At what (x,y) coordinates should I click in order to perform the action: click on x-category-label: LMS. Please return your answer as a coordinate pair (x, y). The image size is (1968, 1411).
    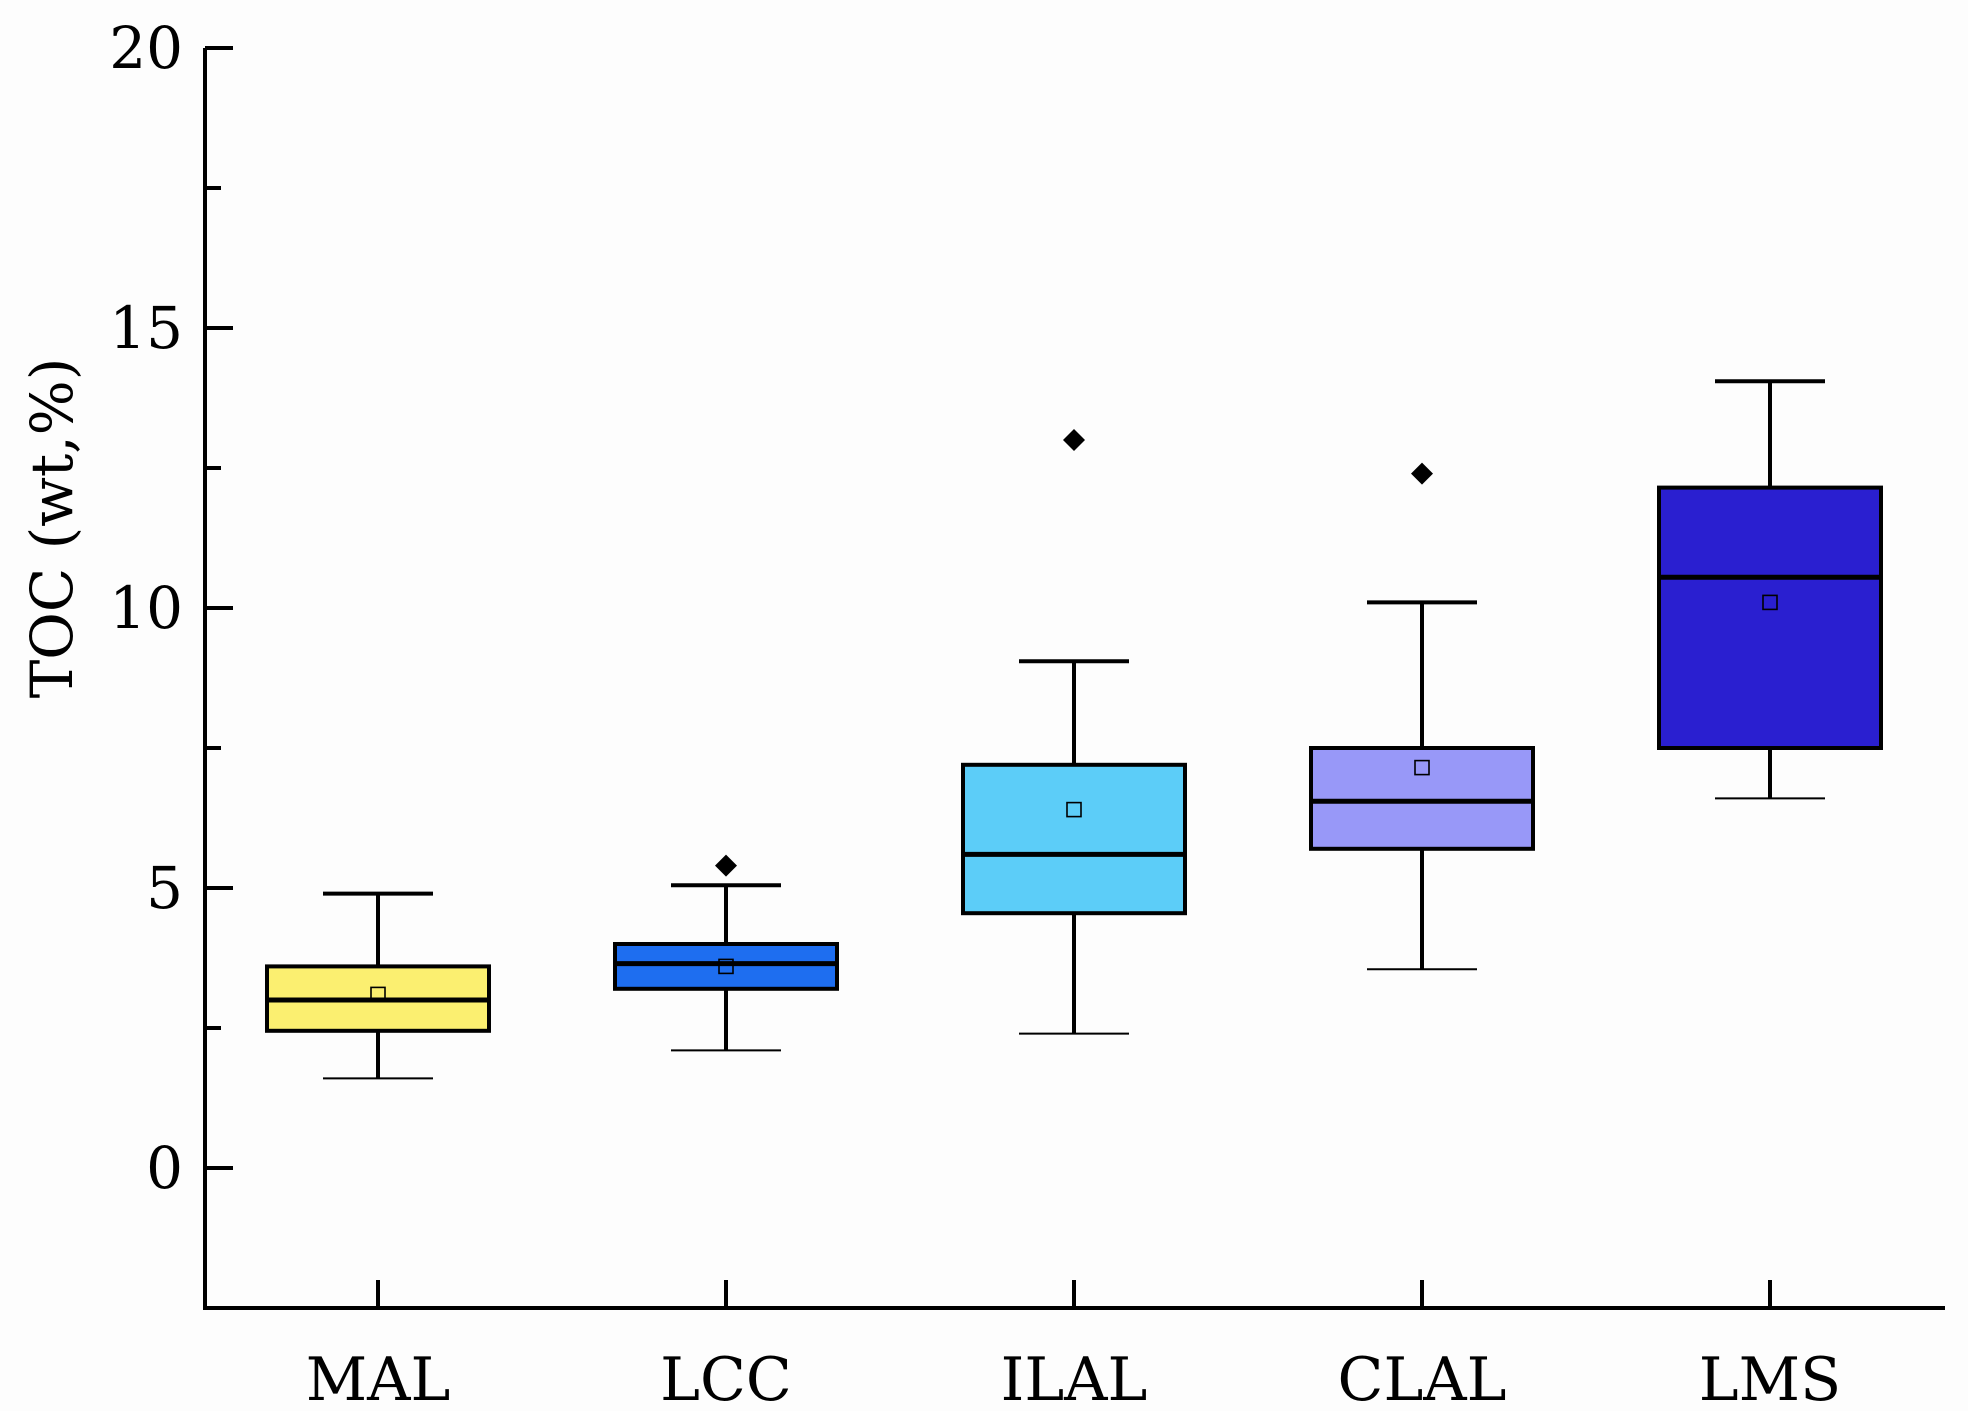
    Looking at the image, I should click on (1770, 1378).